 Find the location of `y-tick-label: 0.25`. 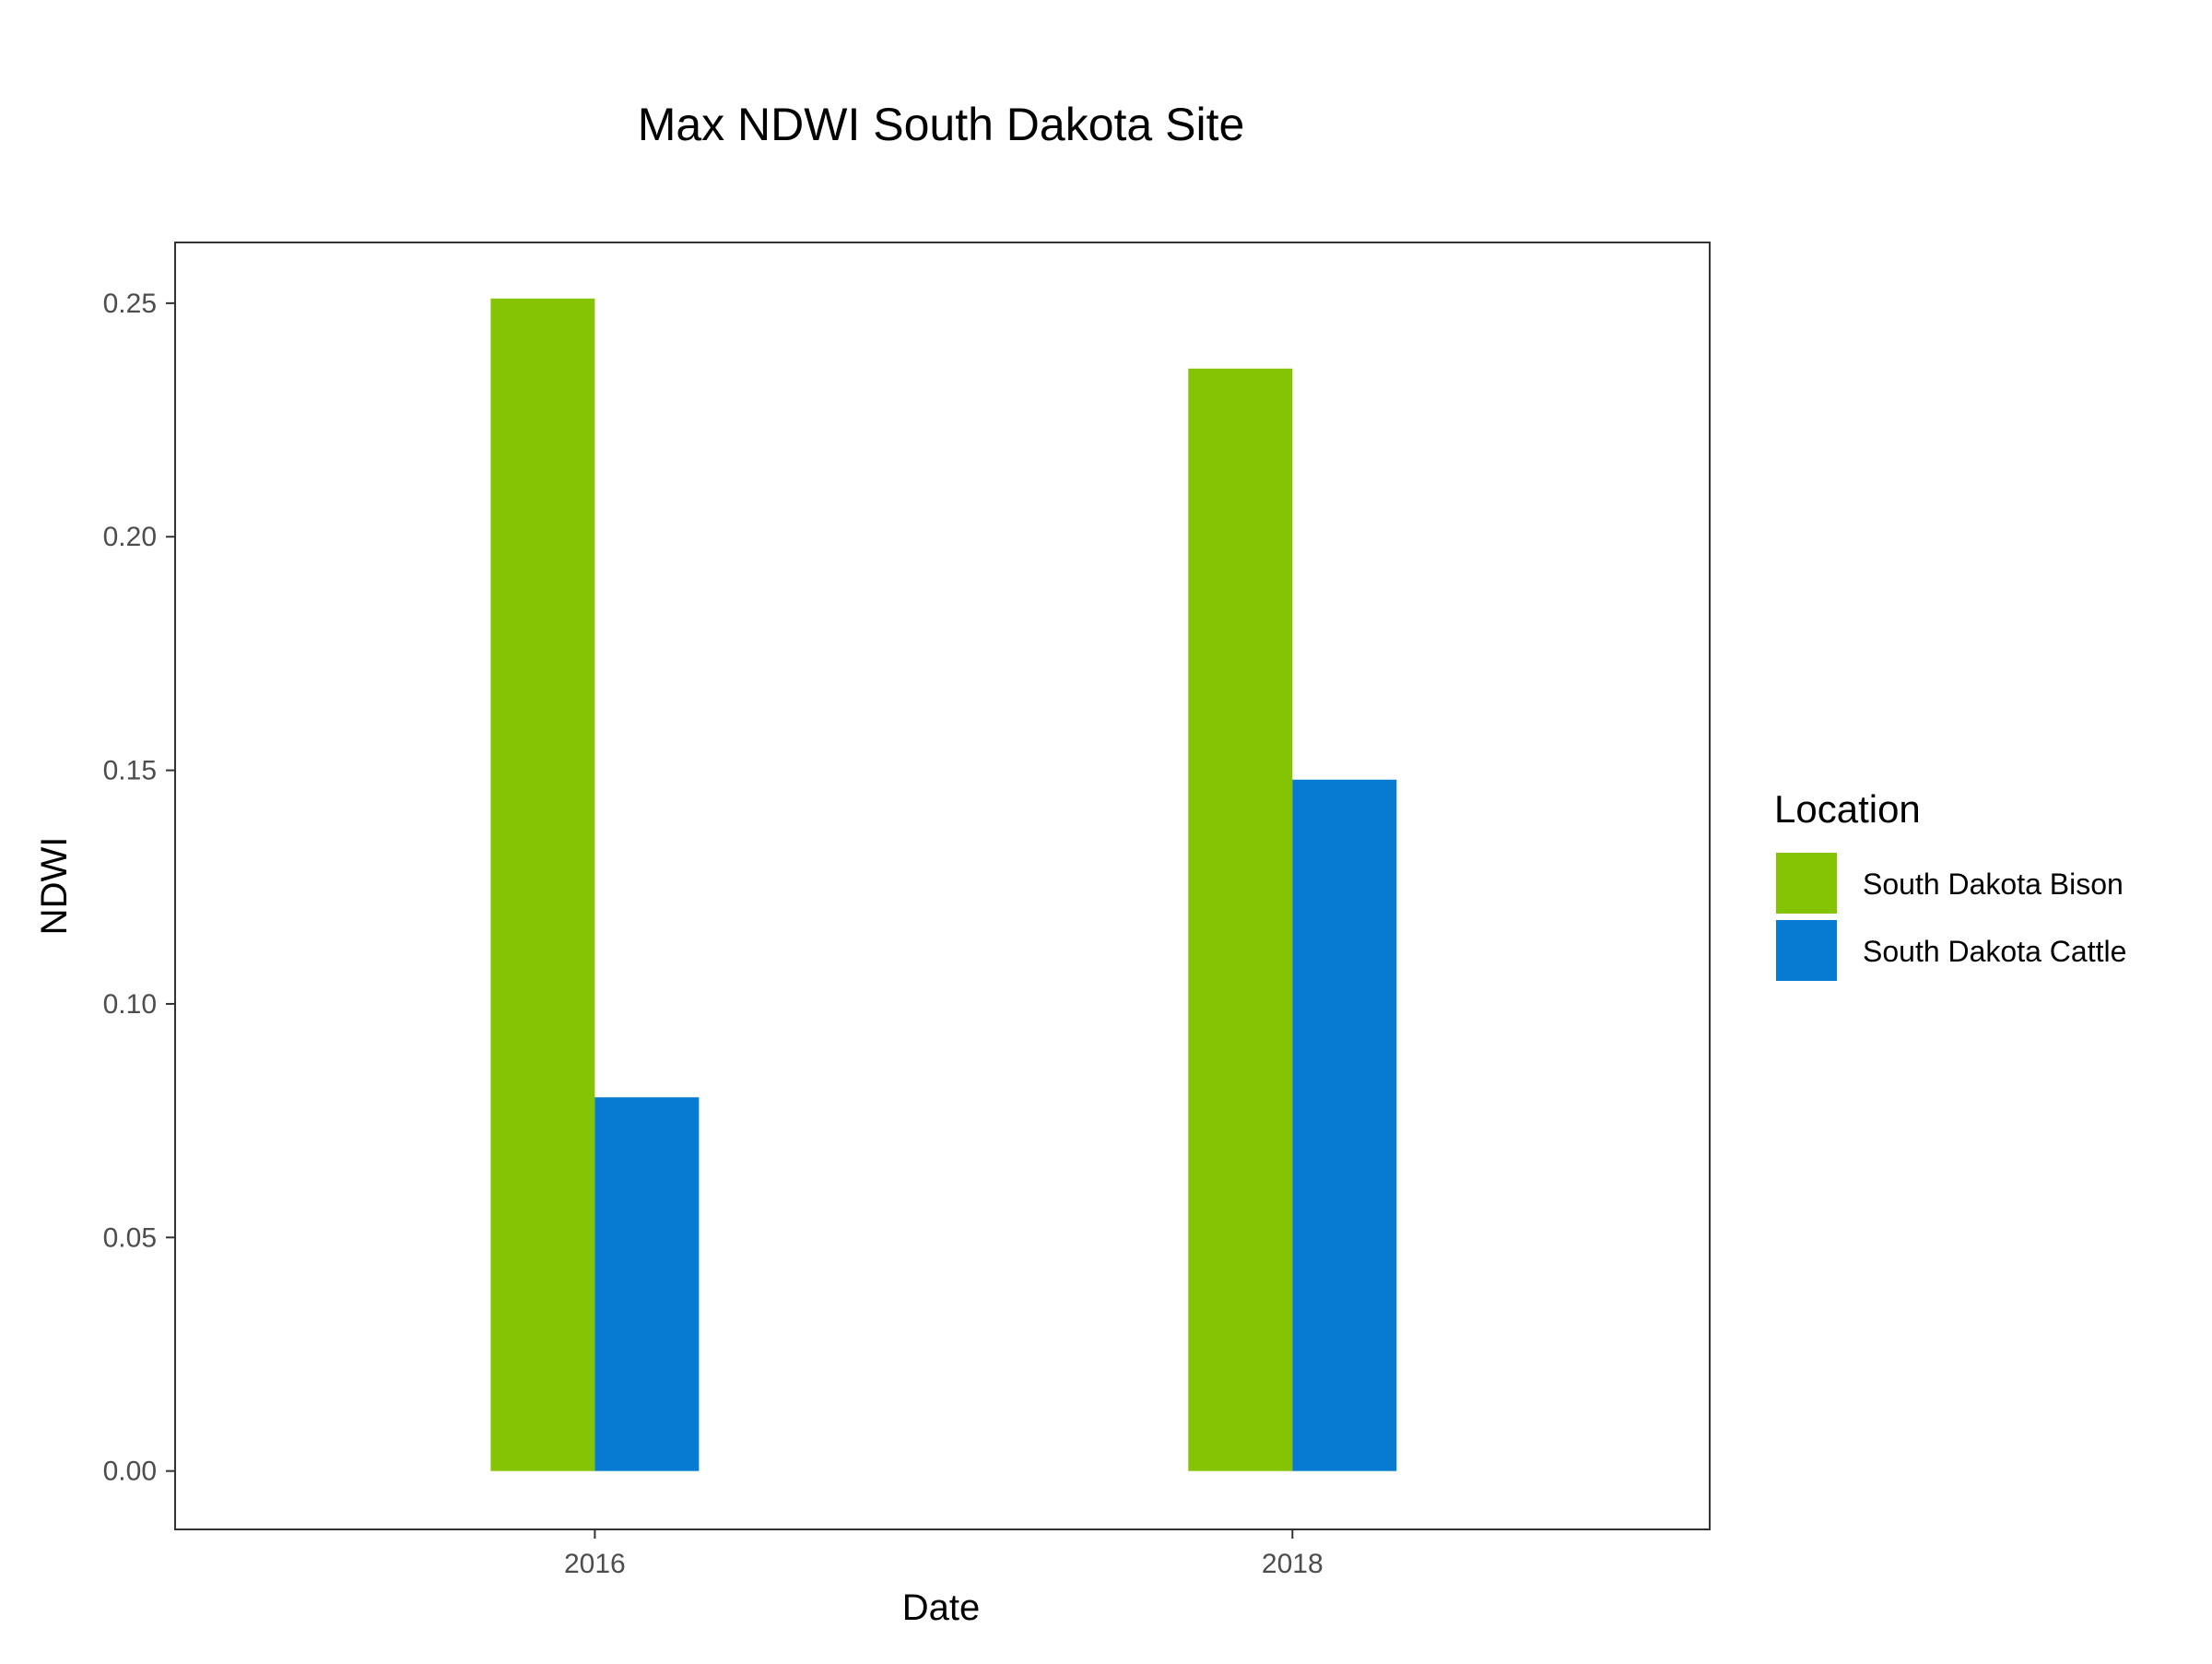

y-tick-label: 0.25 is located at coordinates (130, 304).